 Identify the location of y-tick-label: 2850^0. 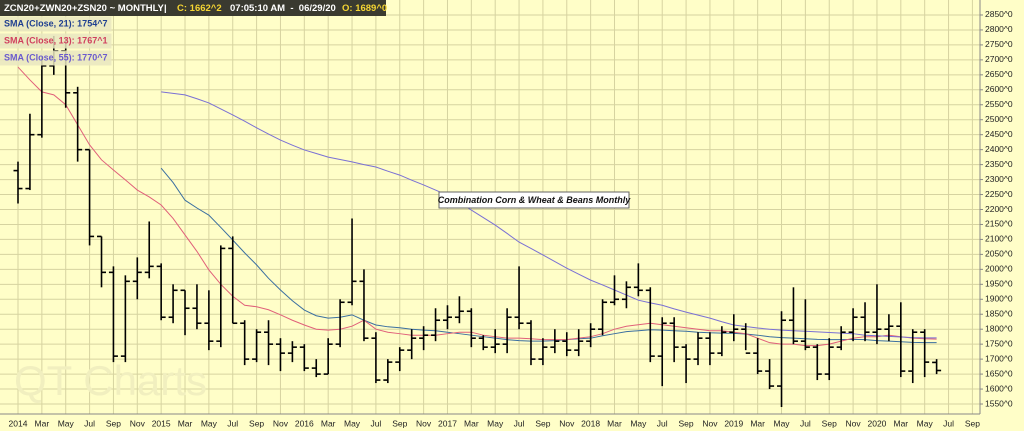
(999, 14).